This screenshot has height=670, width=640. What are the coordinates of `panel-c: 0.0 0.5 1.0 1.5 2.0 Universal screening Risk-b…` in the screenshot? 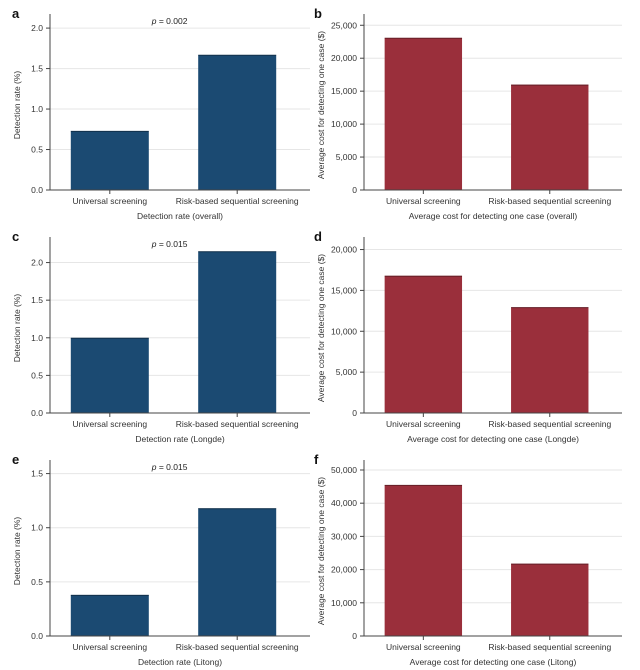 It's located at (161, 336).